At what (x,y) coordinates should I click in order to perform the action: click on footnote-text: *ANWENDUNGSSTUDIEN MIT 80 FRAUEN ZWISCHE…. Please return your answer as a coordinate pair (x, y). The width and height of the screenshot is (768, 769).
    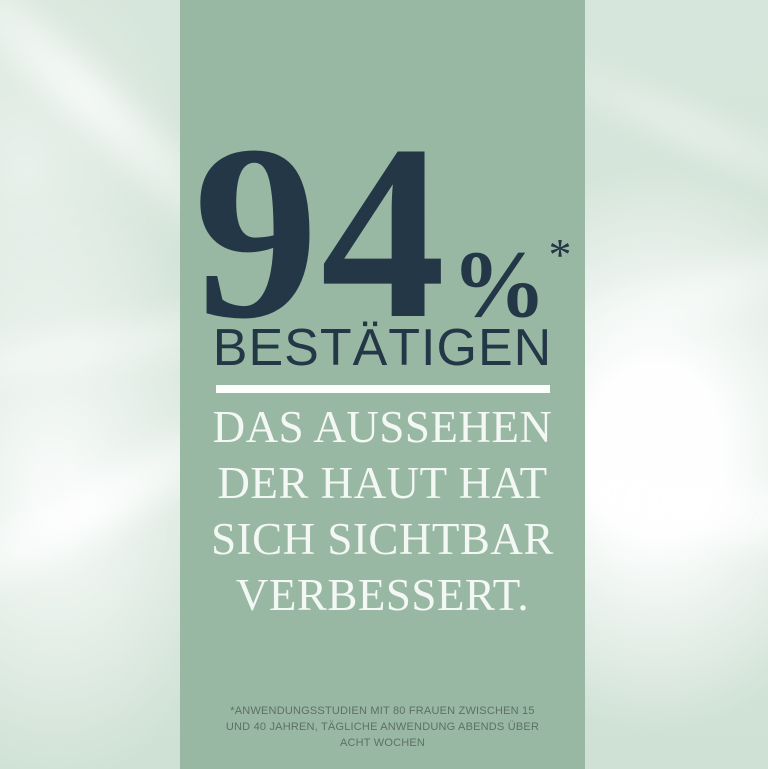
    Looking at the image, I should click on (383, 727).